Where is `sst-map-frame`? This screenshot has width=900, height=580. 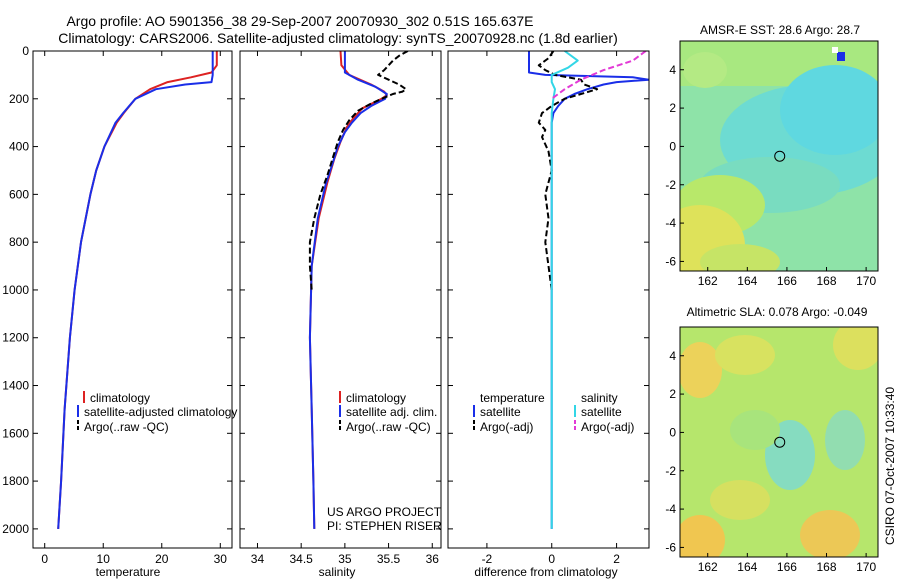 sst-map-frame is located at coordinates (779, 156).